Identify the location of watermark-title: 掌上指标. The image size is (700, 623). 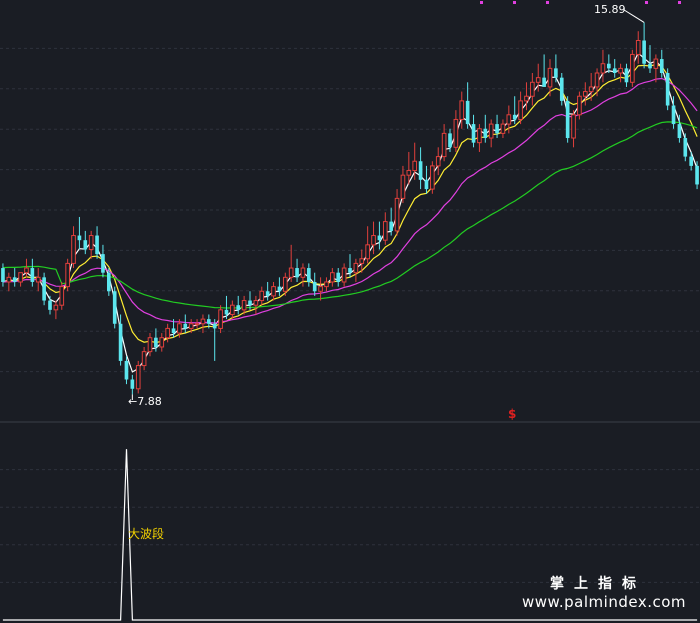
(598, 584).